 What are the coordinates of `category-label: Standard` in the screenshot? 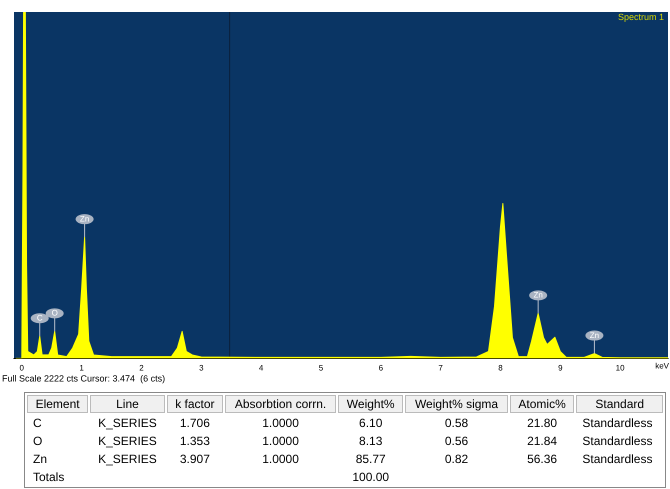 It's located at (619, 404).